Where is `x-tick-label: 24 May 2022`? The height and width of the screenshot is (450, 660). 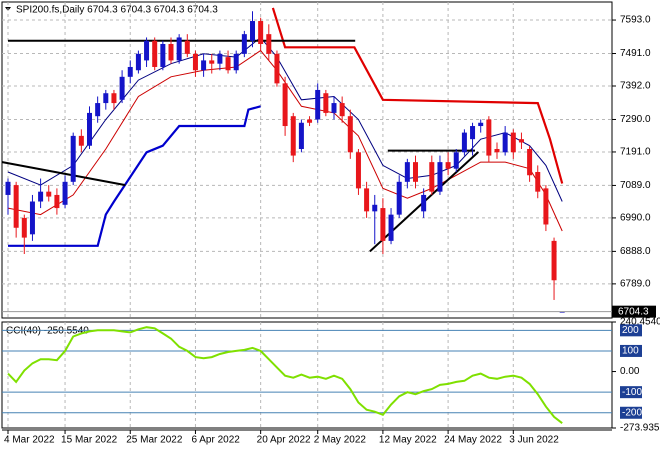
x-tick-label: 24 May 2022 is located at coordinates (473, 440).